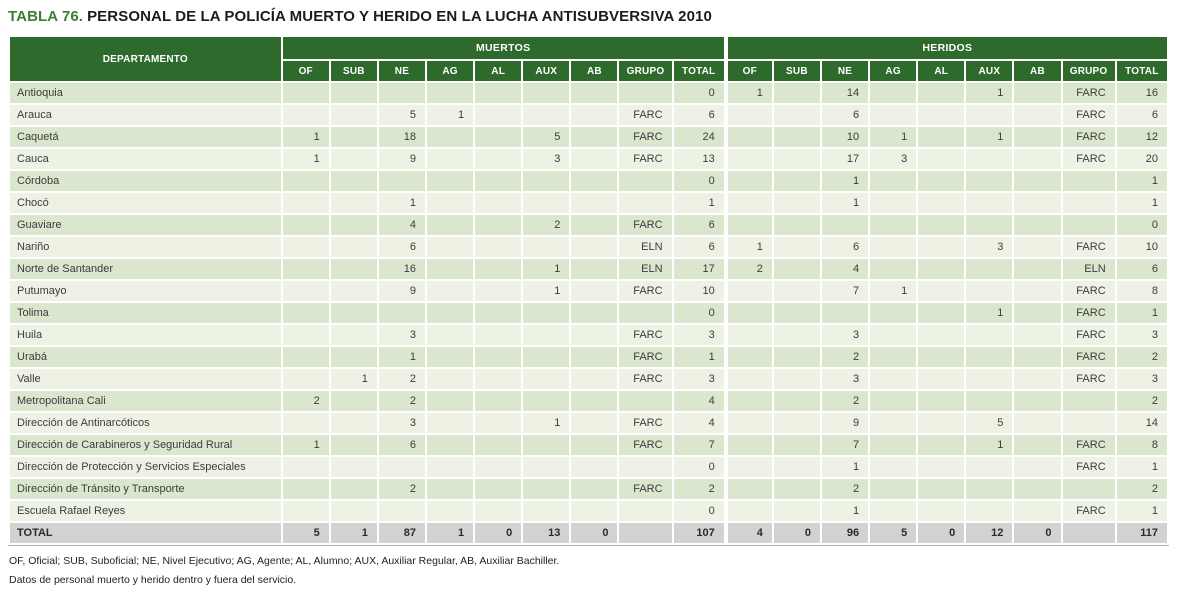 The image size is (1177, 608). I want to click on header-heridos-total: TOTAL, so click(1141, 71).